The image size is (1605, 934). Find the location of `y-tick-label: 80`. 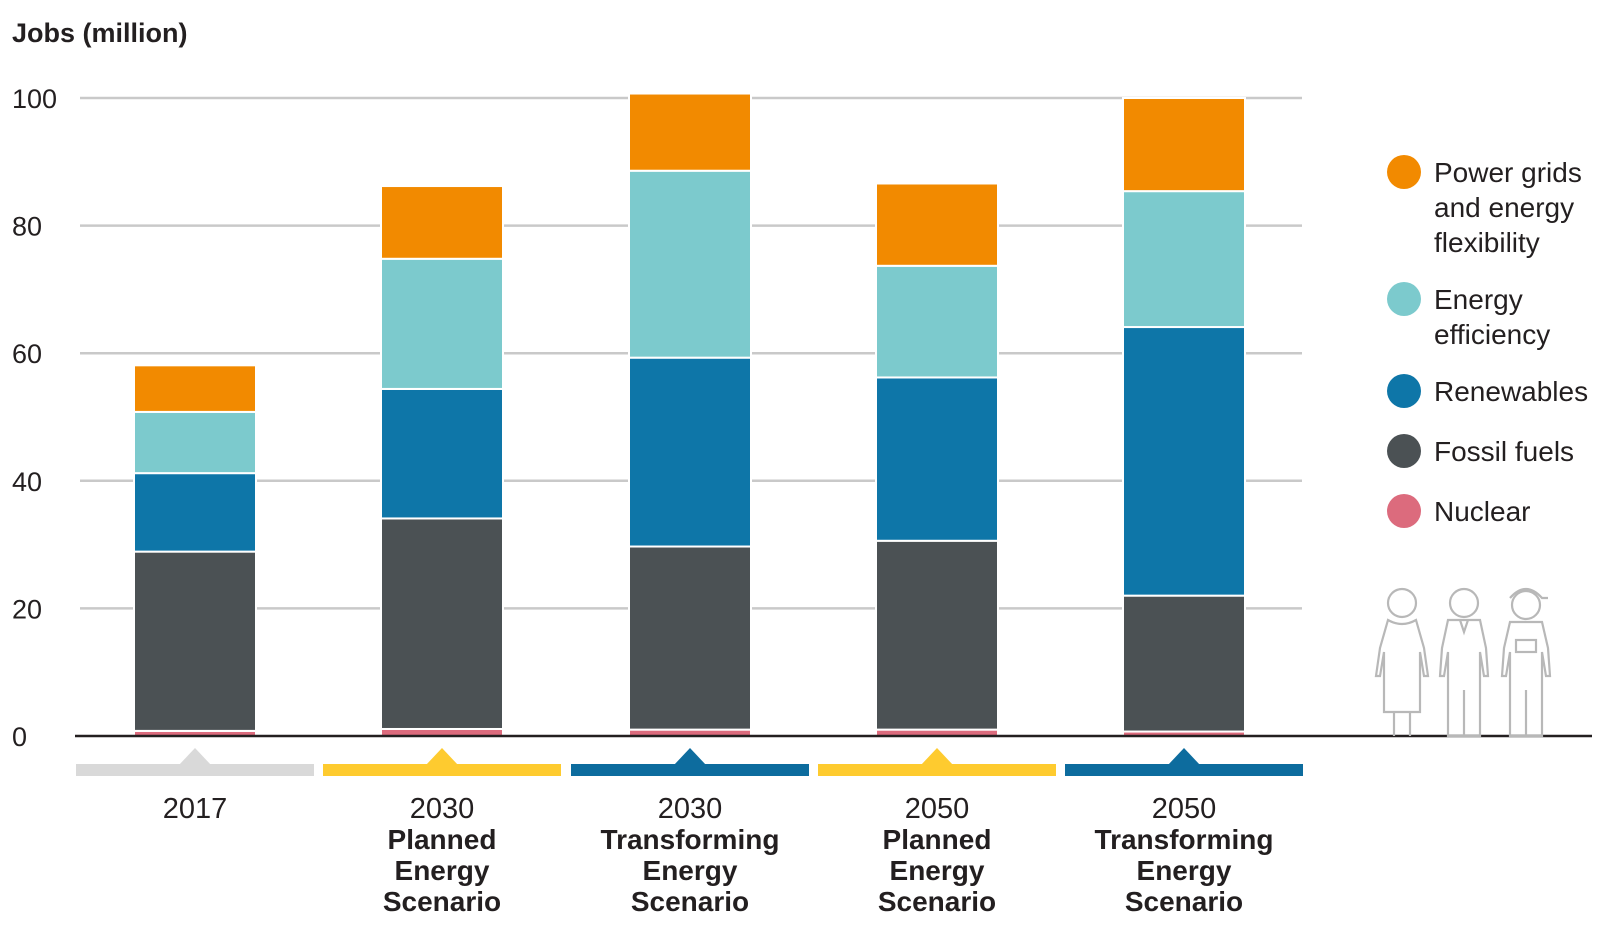

y-tick-label: 80 is located at coordinates (27, 227).